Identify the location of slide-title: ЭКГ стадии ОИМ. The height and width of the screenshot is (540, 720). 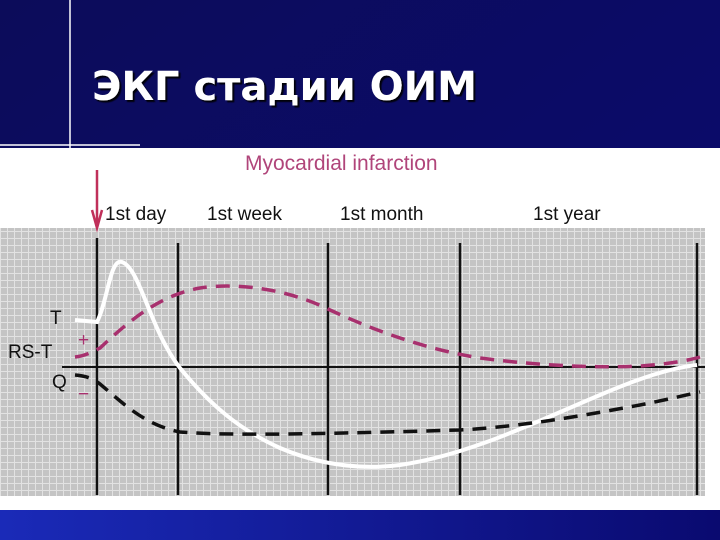
(284, 87).